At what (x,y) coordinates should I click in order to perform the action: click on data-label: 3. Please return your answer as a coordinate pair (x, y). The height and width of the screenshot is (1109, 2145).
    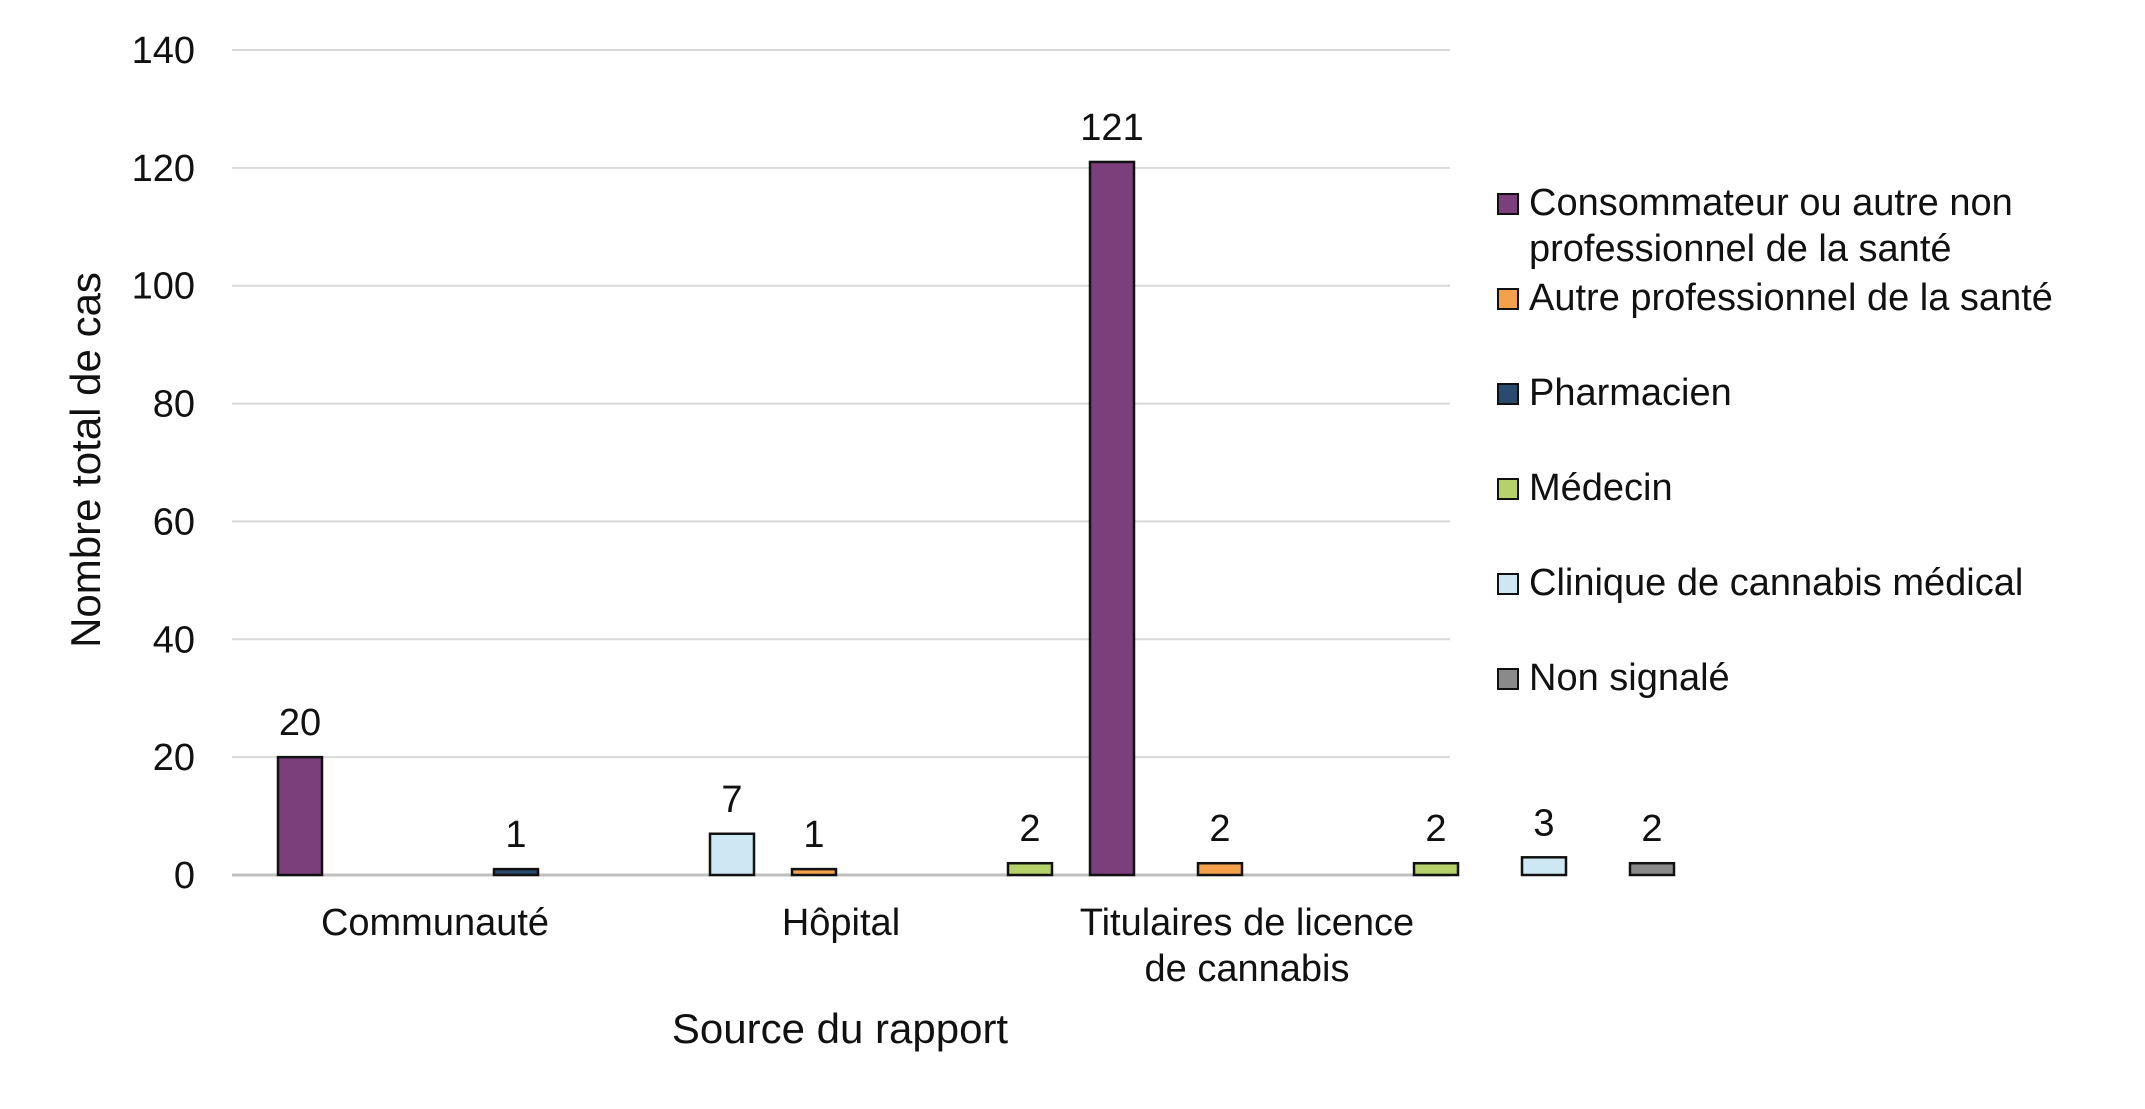
    Looking at the image, I should click on (1543, 823).